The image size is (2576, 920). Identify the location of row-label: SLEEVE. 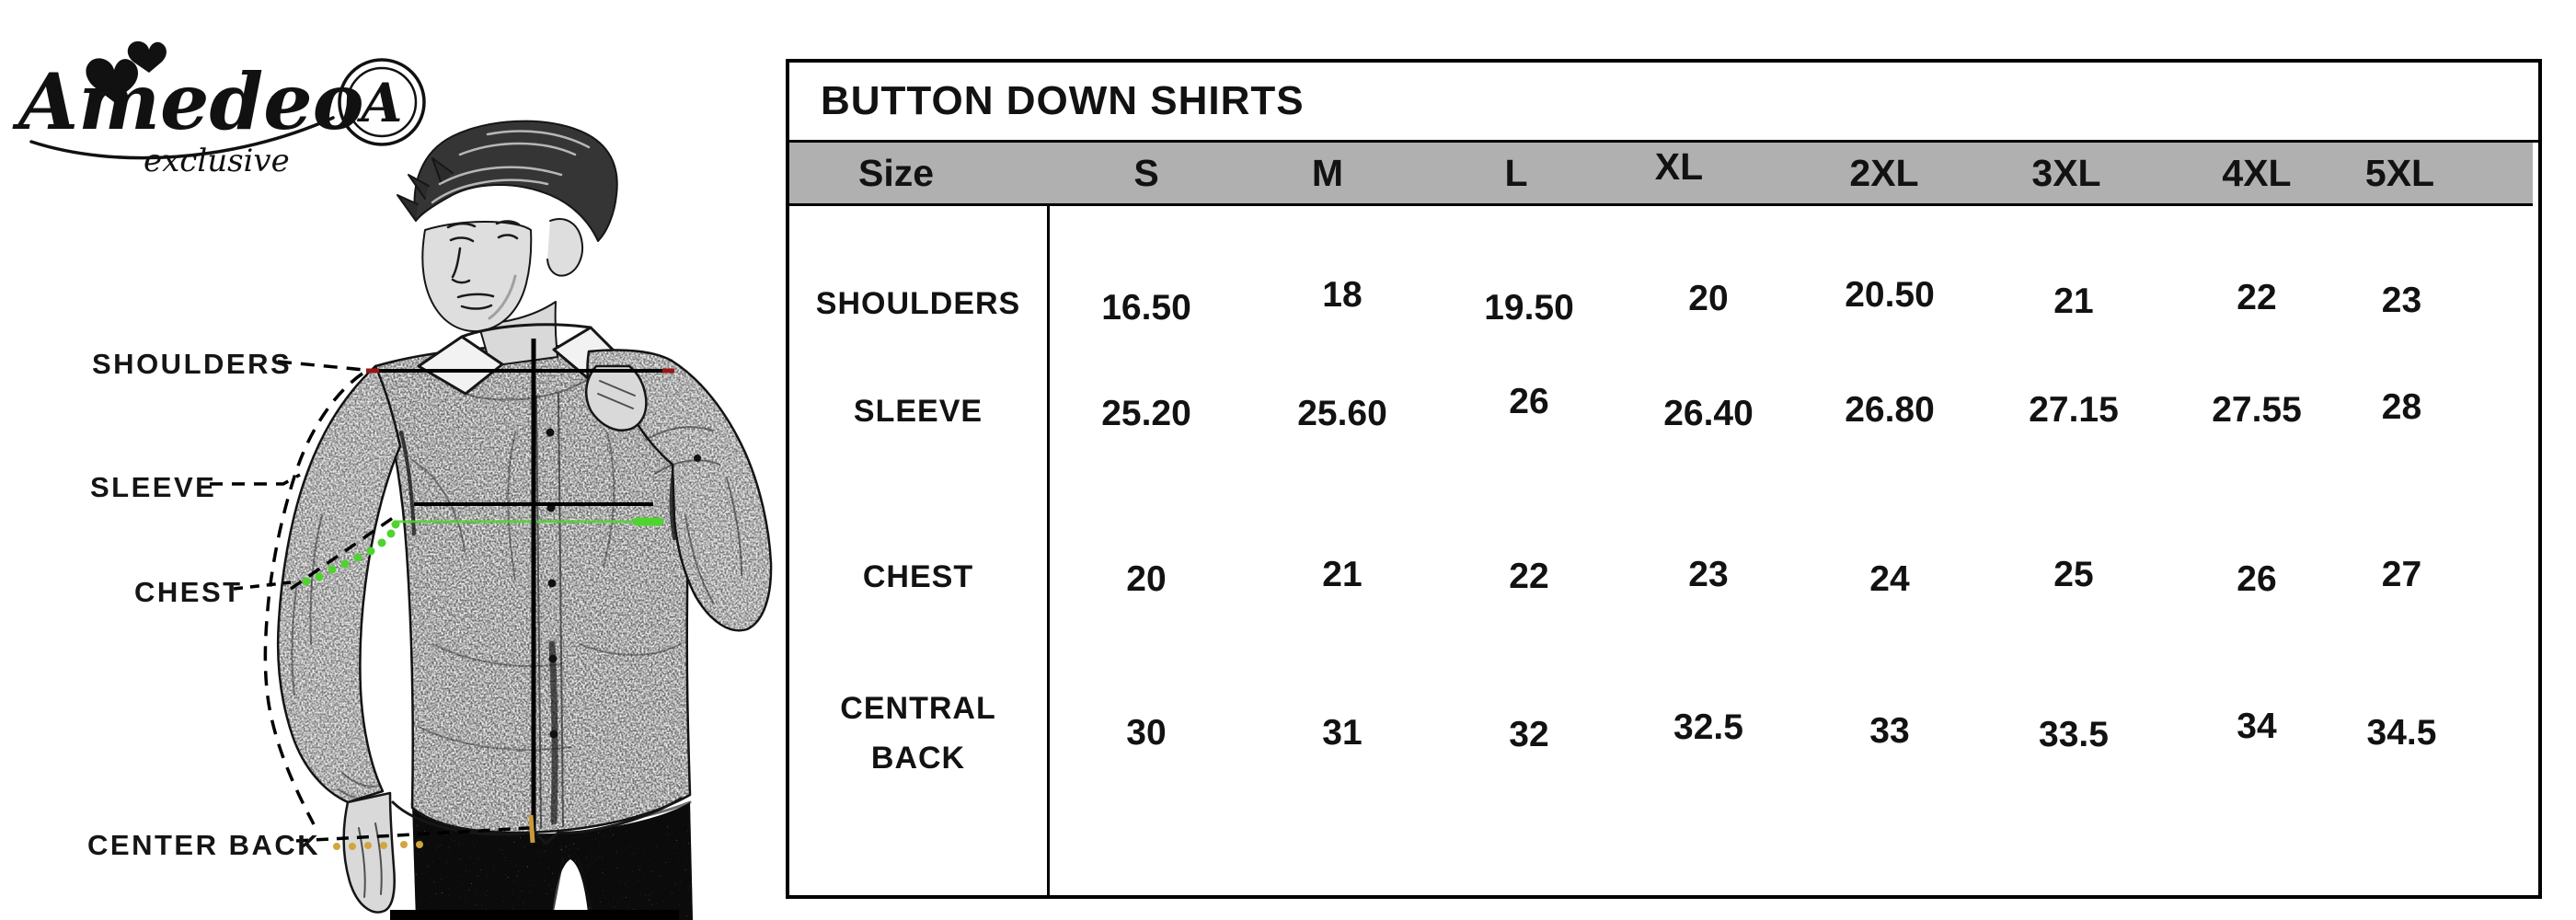
(918, 411).